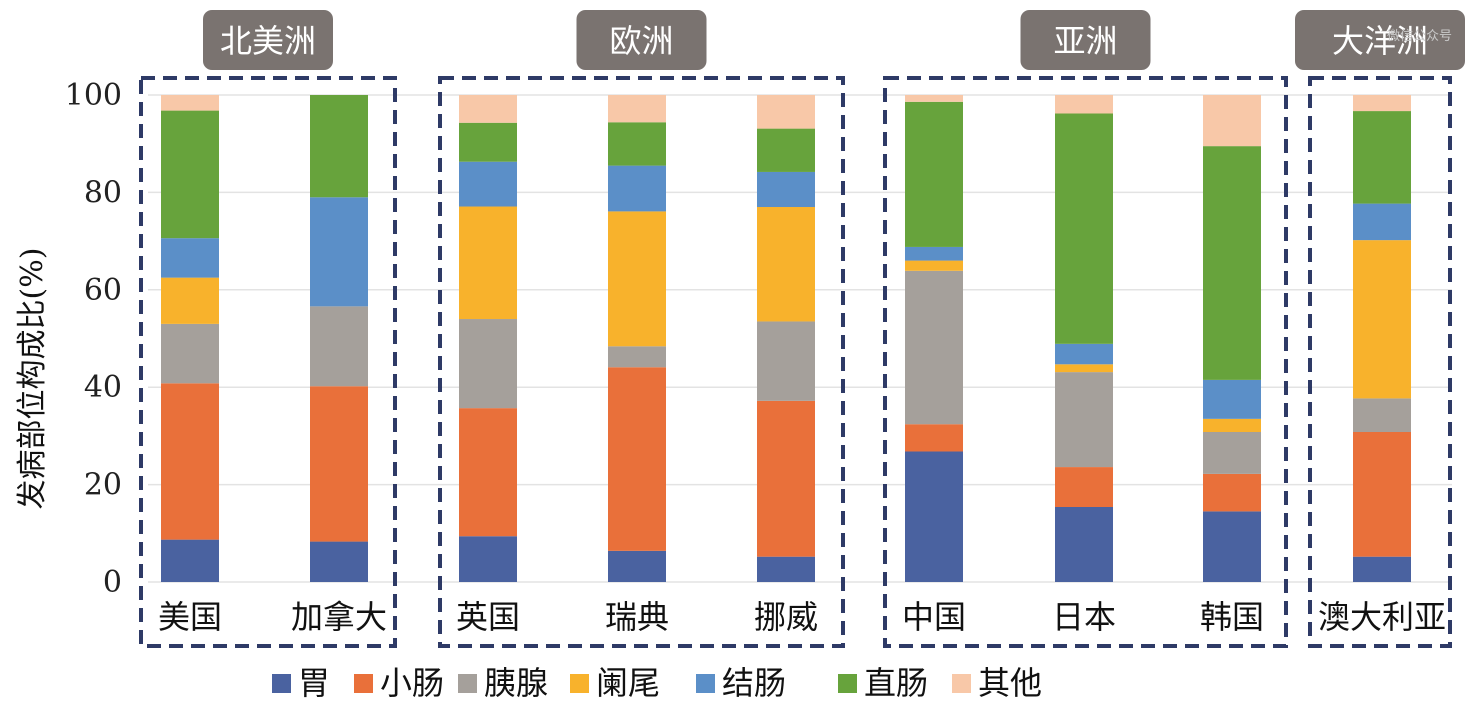 The height and width of the screenshot is (706, 1478). I want to click on category-label: 瑞典, so click(637, 617).